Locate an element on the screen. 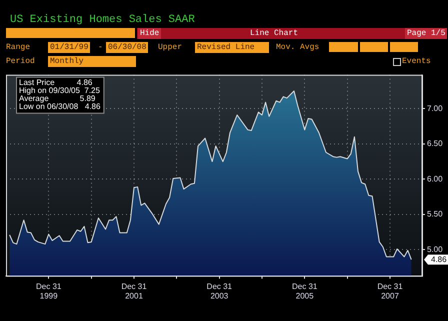 This screenshot has width=448, height=321. x-tick-label: Dec 31 2001 is located at coordinates (134, 291).